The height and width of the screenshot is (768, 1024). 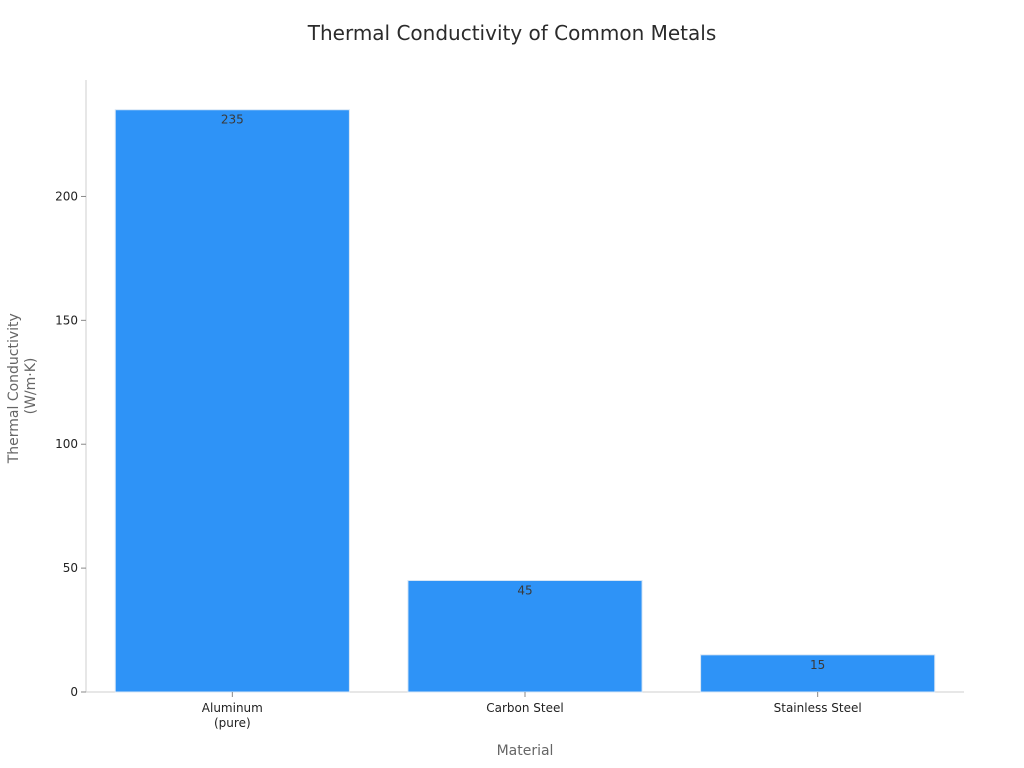 What do you see at coordinates (14, 388) in the screenshot?
I see `y-axis-label-line-1: Thermal Conductivity` at bounding box center [14, 388].